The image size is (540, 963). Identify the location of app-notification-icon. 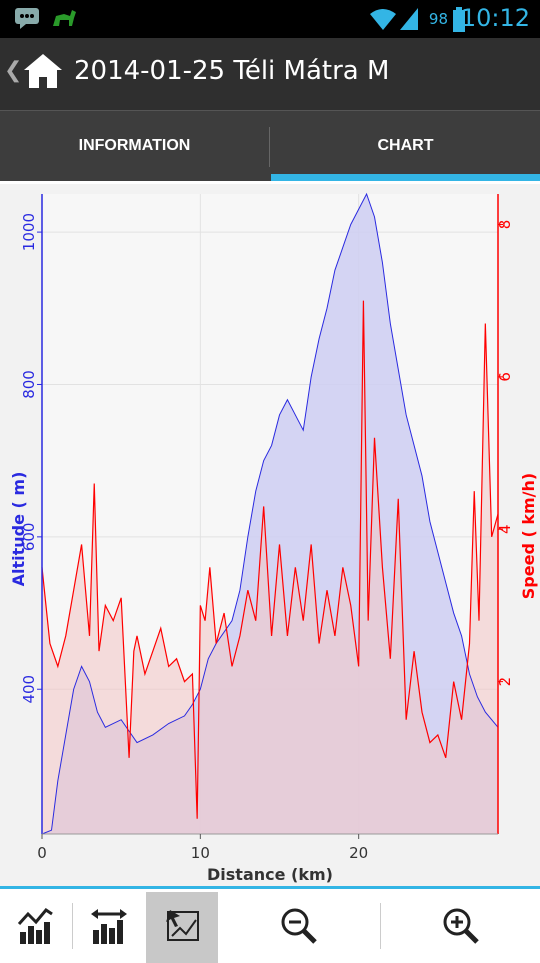
(64, 21).